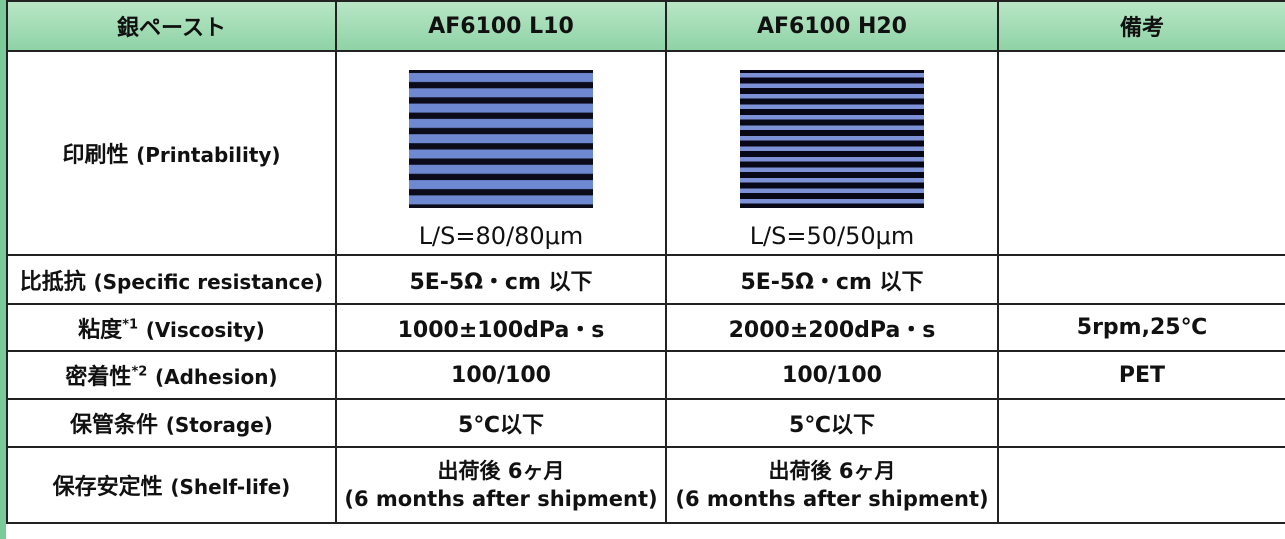 The width and height of the screenshot is (1285, 539). I want to click on row-label: 密着性*2 (Adhesion), so click(171, 375).